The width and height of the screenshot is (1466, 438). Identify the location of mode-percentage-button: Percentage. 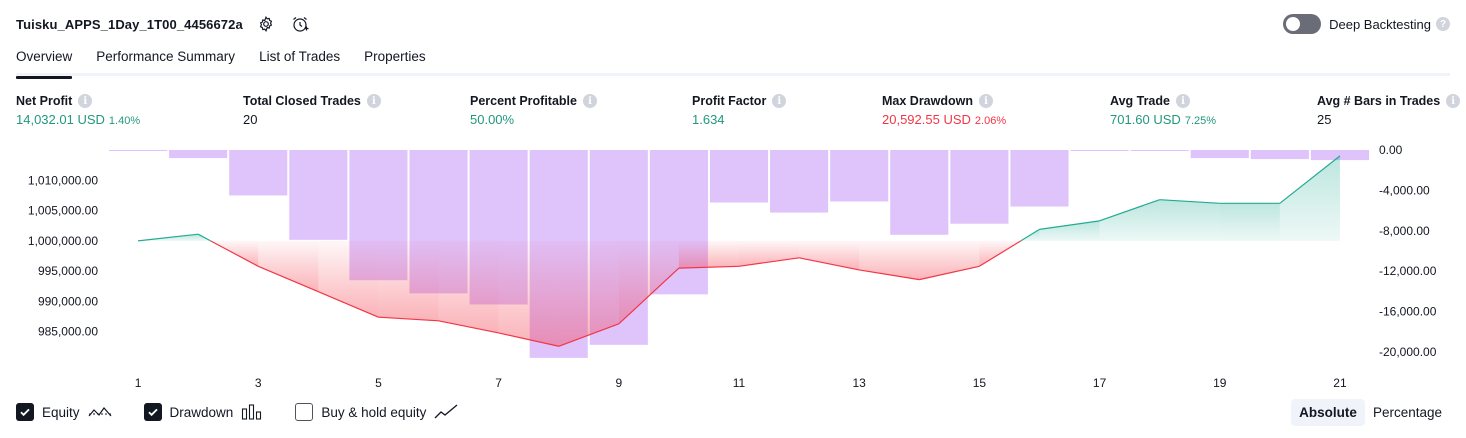
(1407, 412).